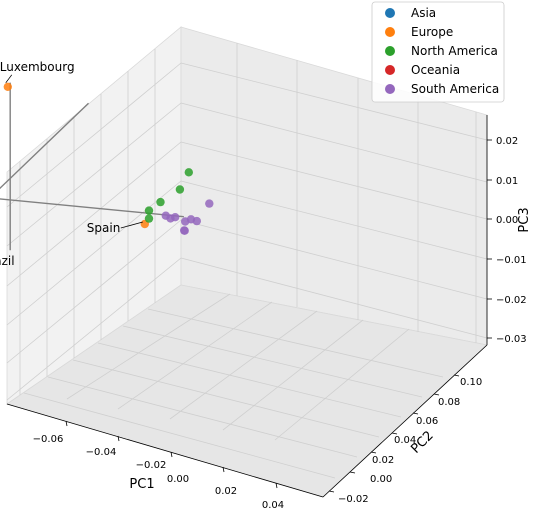 The image size is (533, 511). Describe the element at coordinates (101, 452) in the screenshot. I see `x-tick-label: −0.04` at that location.